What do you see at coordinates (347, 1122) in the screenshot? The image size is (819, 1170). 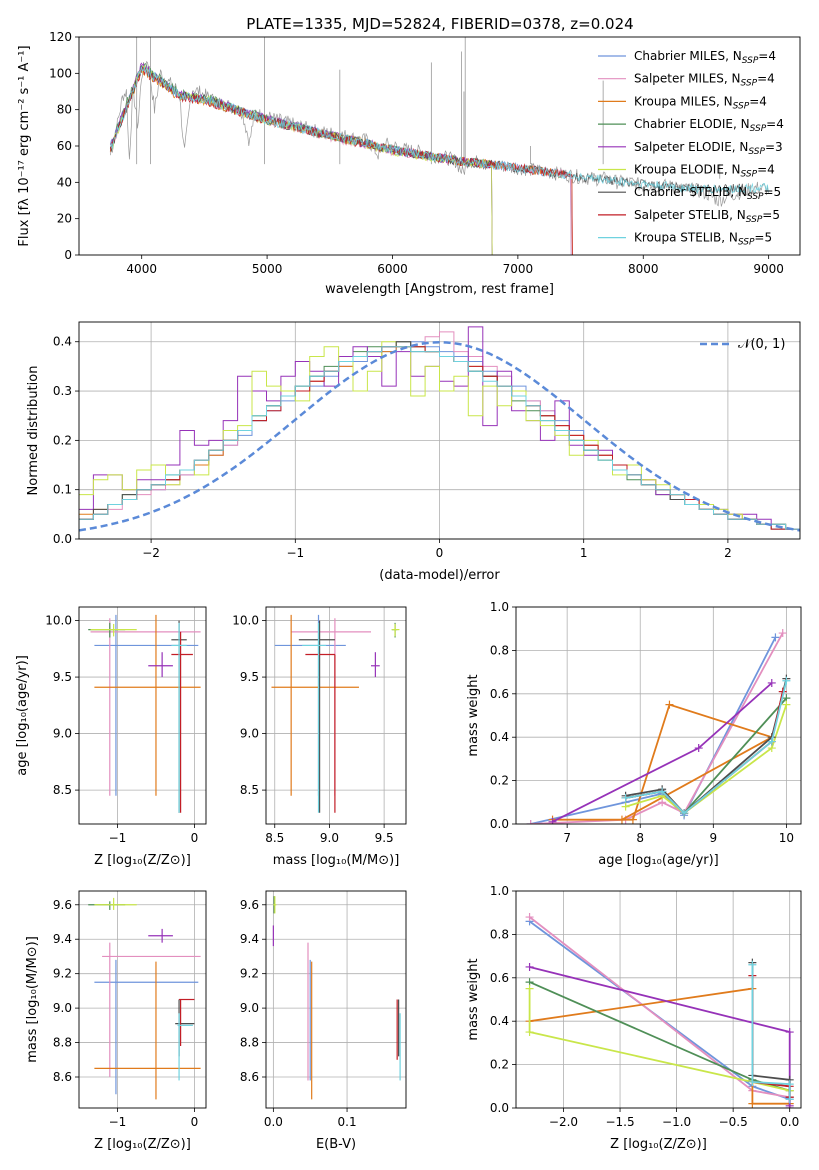 I see `x-tick-label: 0.1` at bounding box center [347, 1122].